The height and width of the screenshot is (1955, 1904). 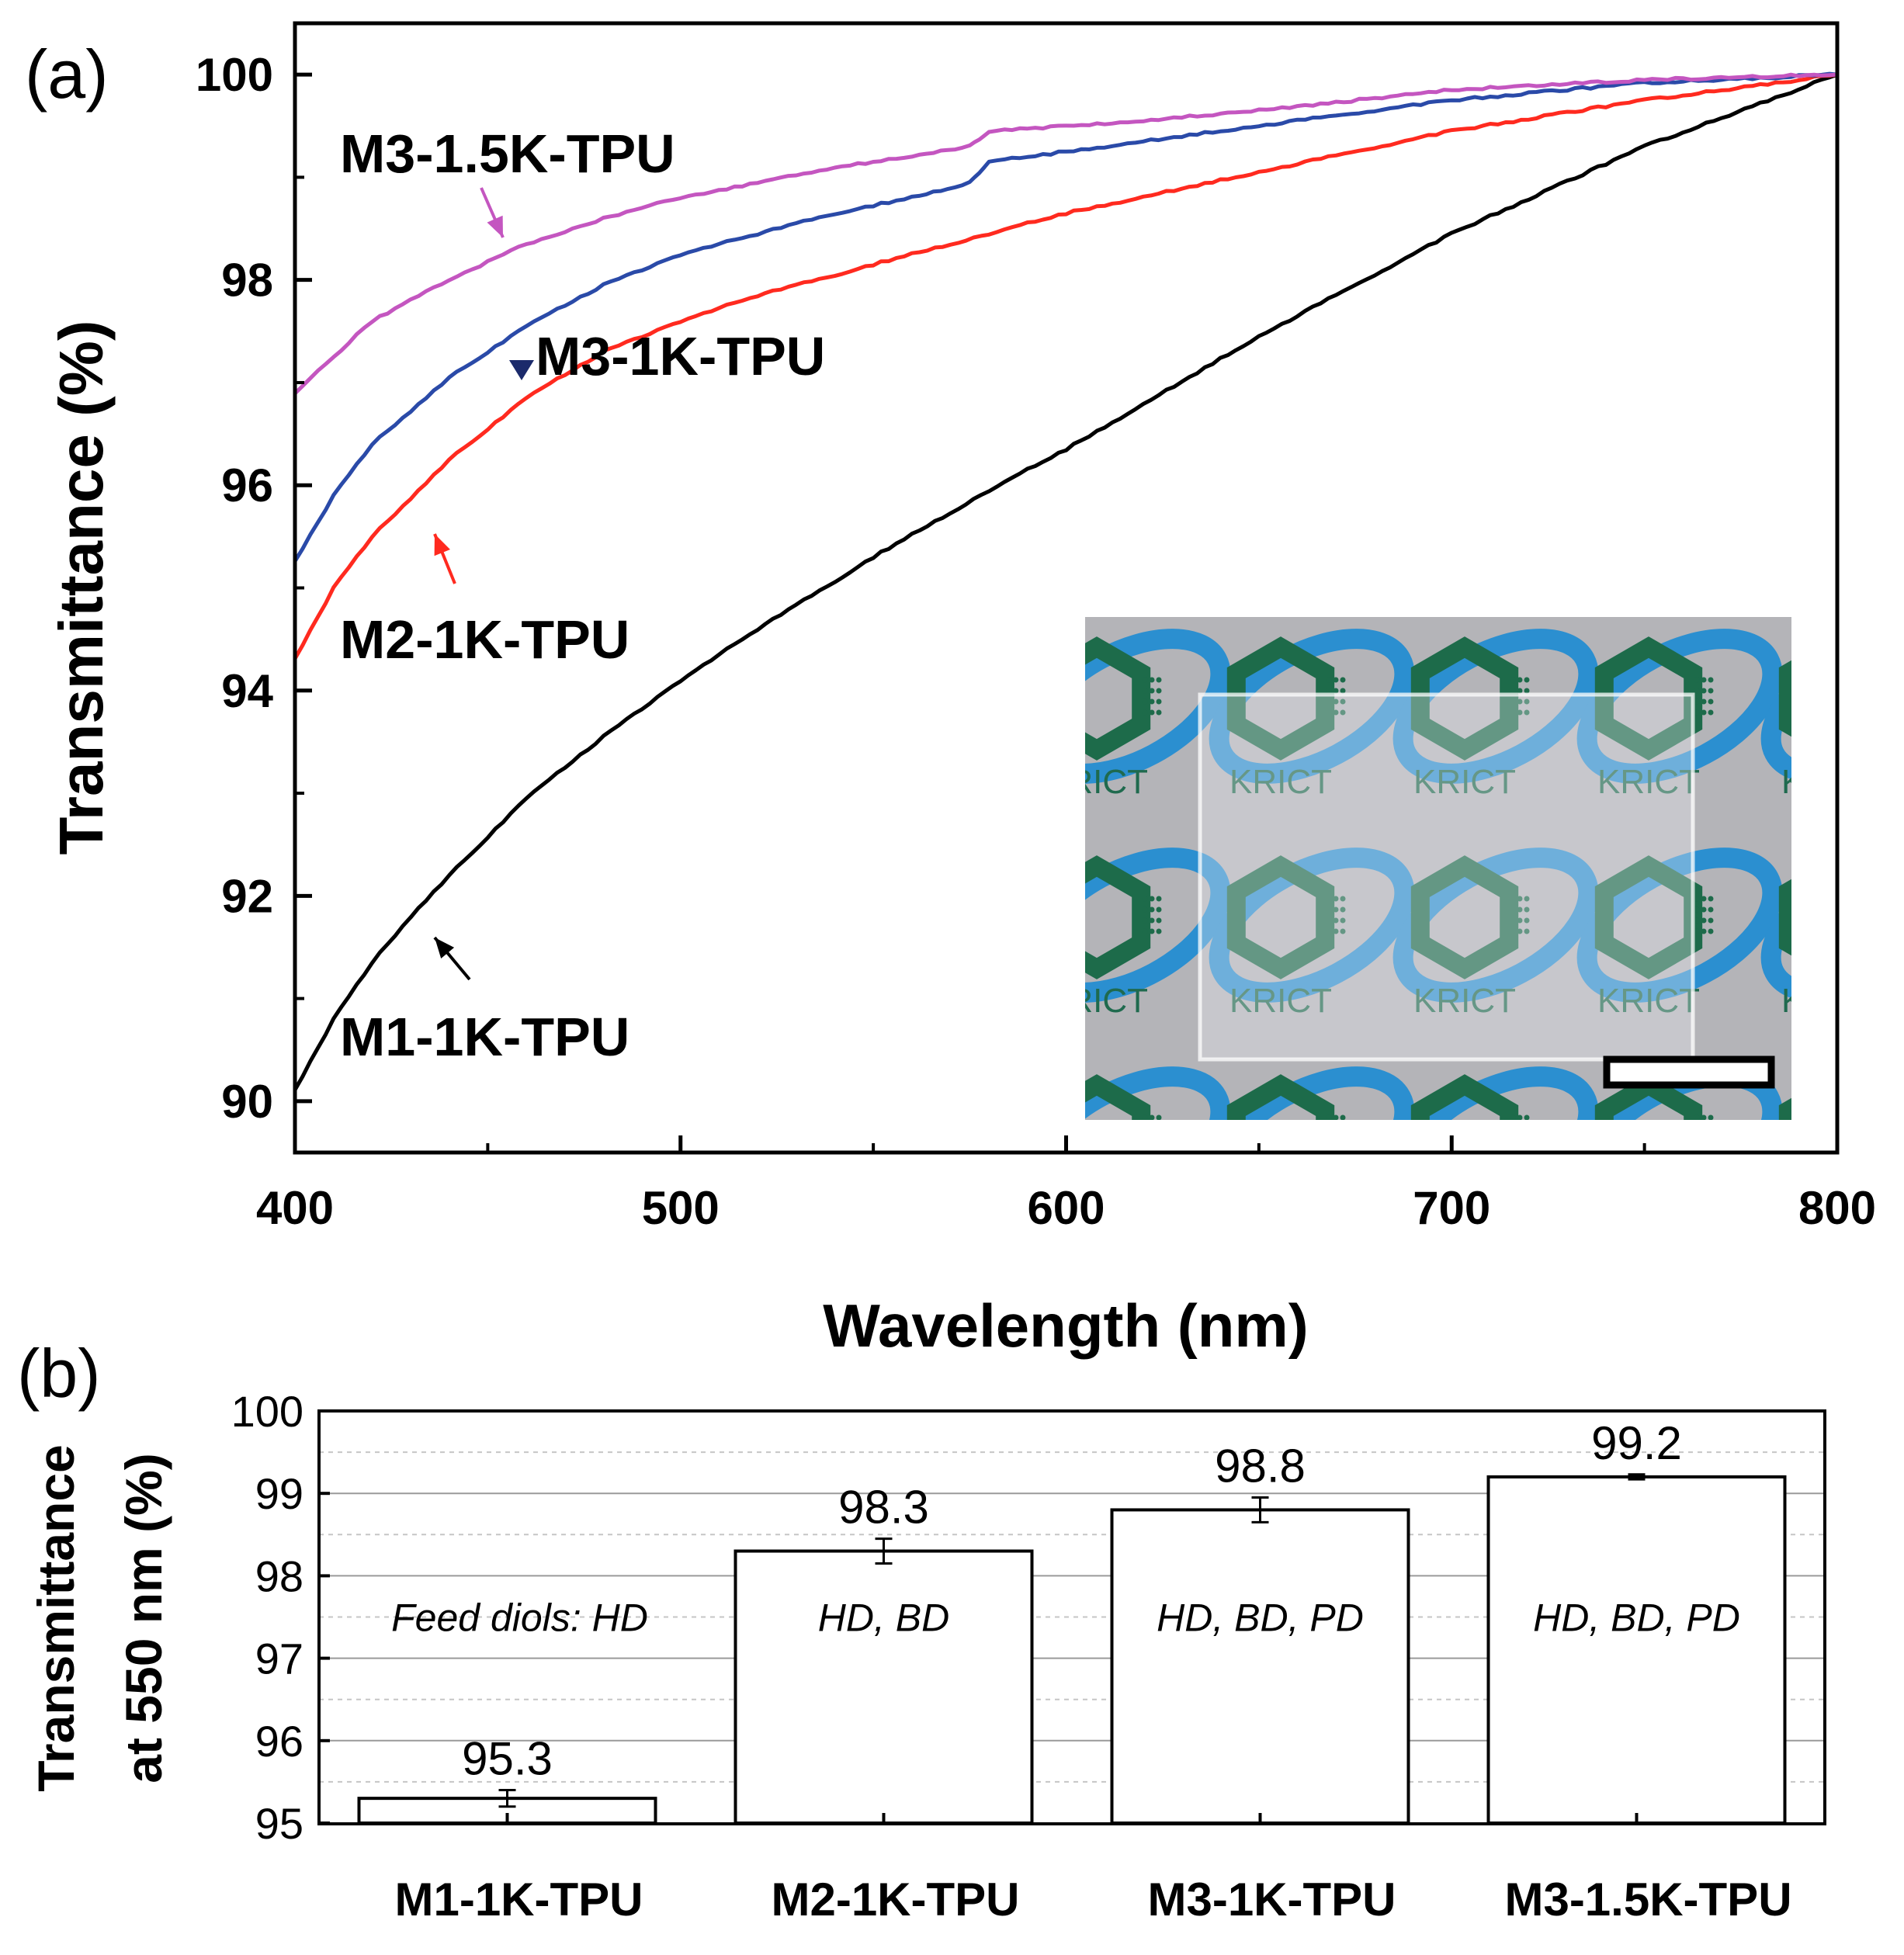 I want to click on y-tick-label: 99, so click(x=279, y=1493).